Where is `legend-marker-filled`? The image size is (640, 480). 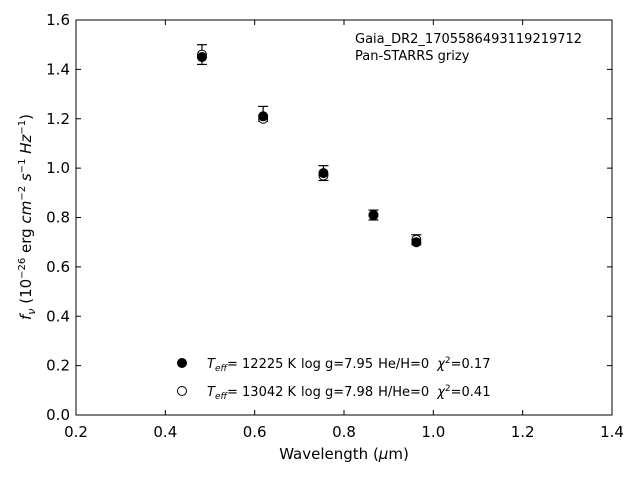 legend-marker-filled is located at coordinates (182, 363).